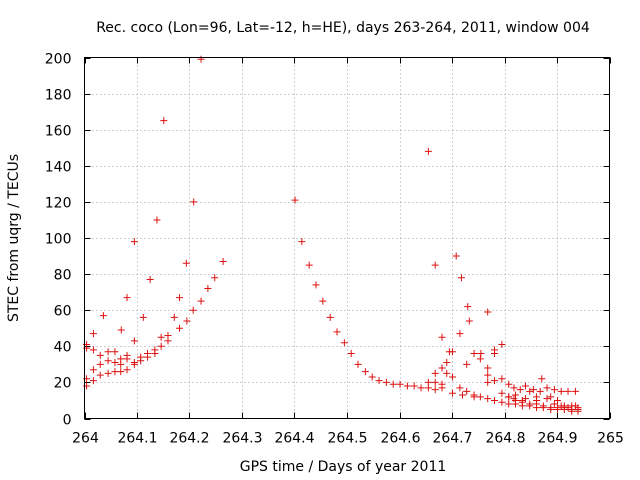 Image resolution: width=640 pixels, height=480 pixels. What do you see at coordinates (400, 439) in the screenshot?
I see `x-tick-label: 264.6` at bounding box center [400, 439].